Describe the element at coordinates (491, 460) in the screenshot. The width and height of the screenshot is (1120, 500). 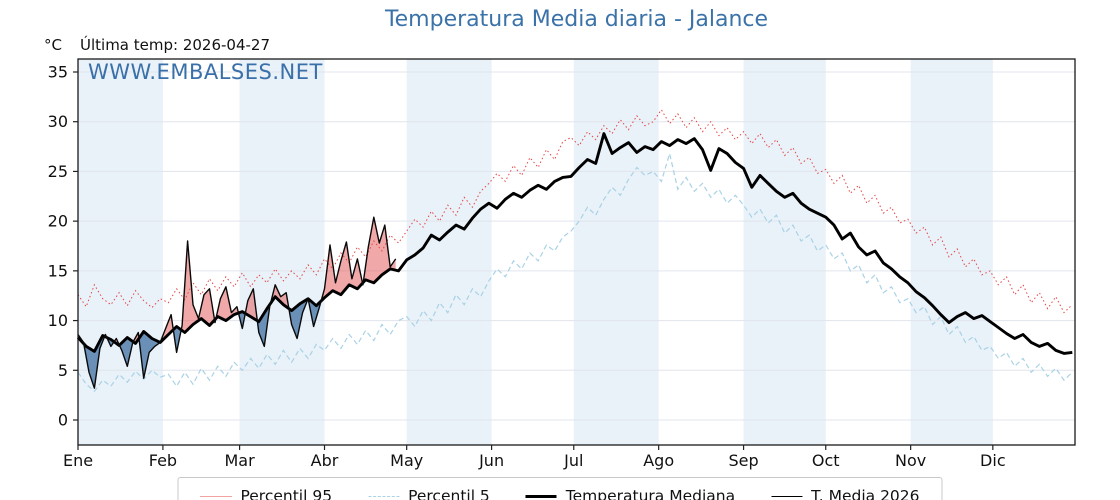
I see `x-tick-label: Jun` at that location.